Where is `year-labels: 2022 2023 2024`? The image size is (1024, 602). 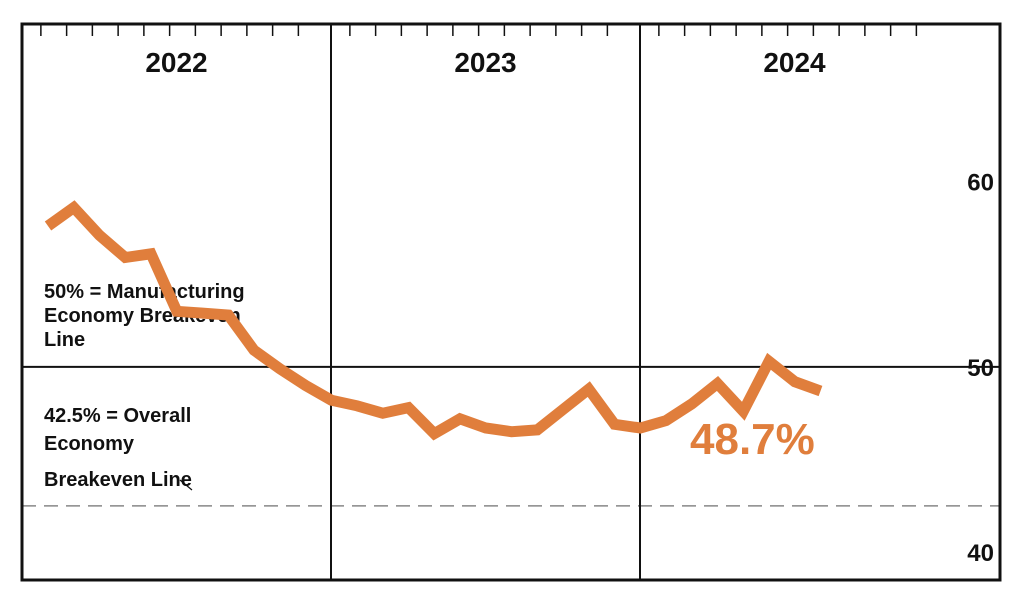
year-labels: 2022 2023 2024 is located at coordinates (485, 62).